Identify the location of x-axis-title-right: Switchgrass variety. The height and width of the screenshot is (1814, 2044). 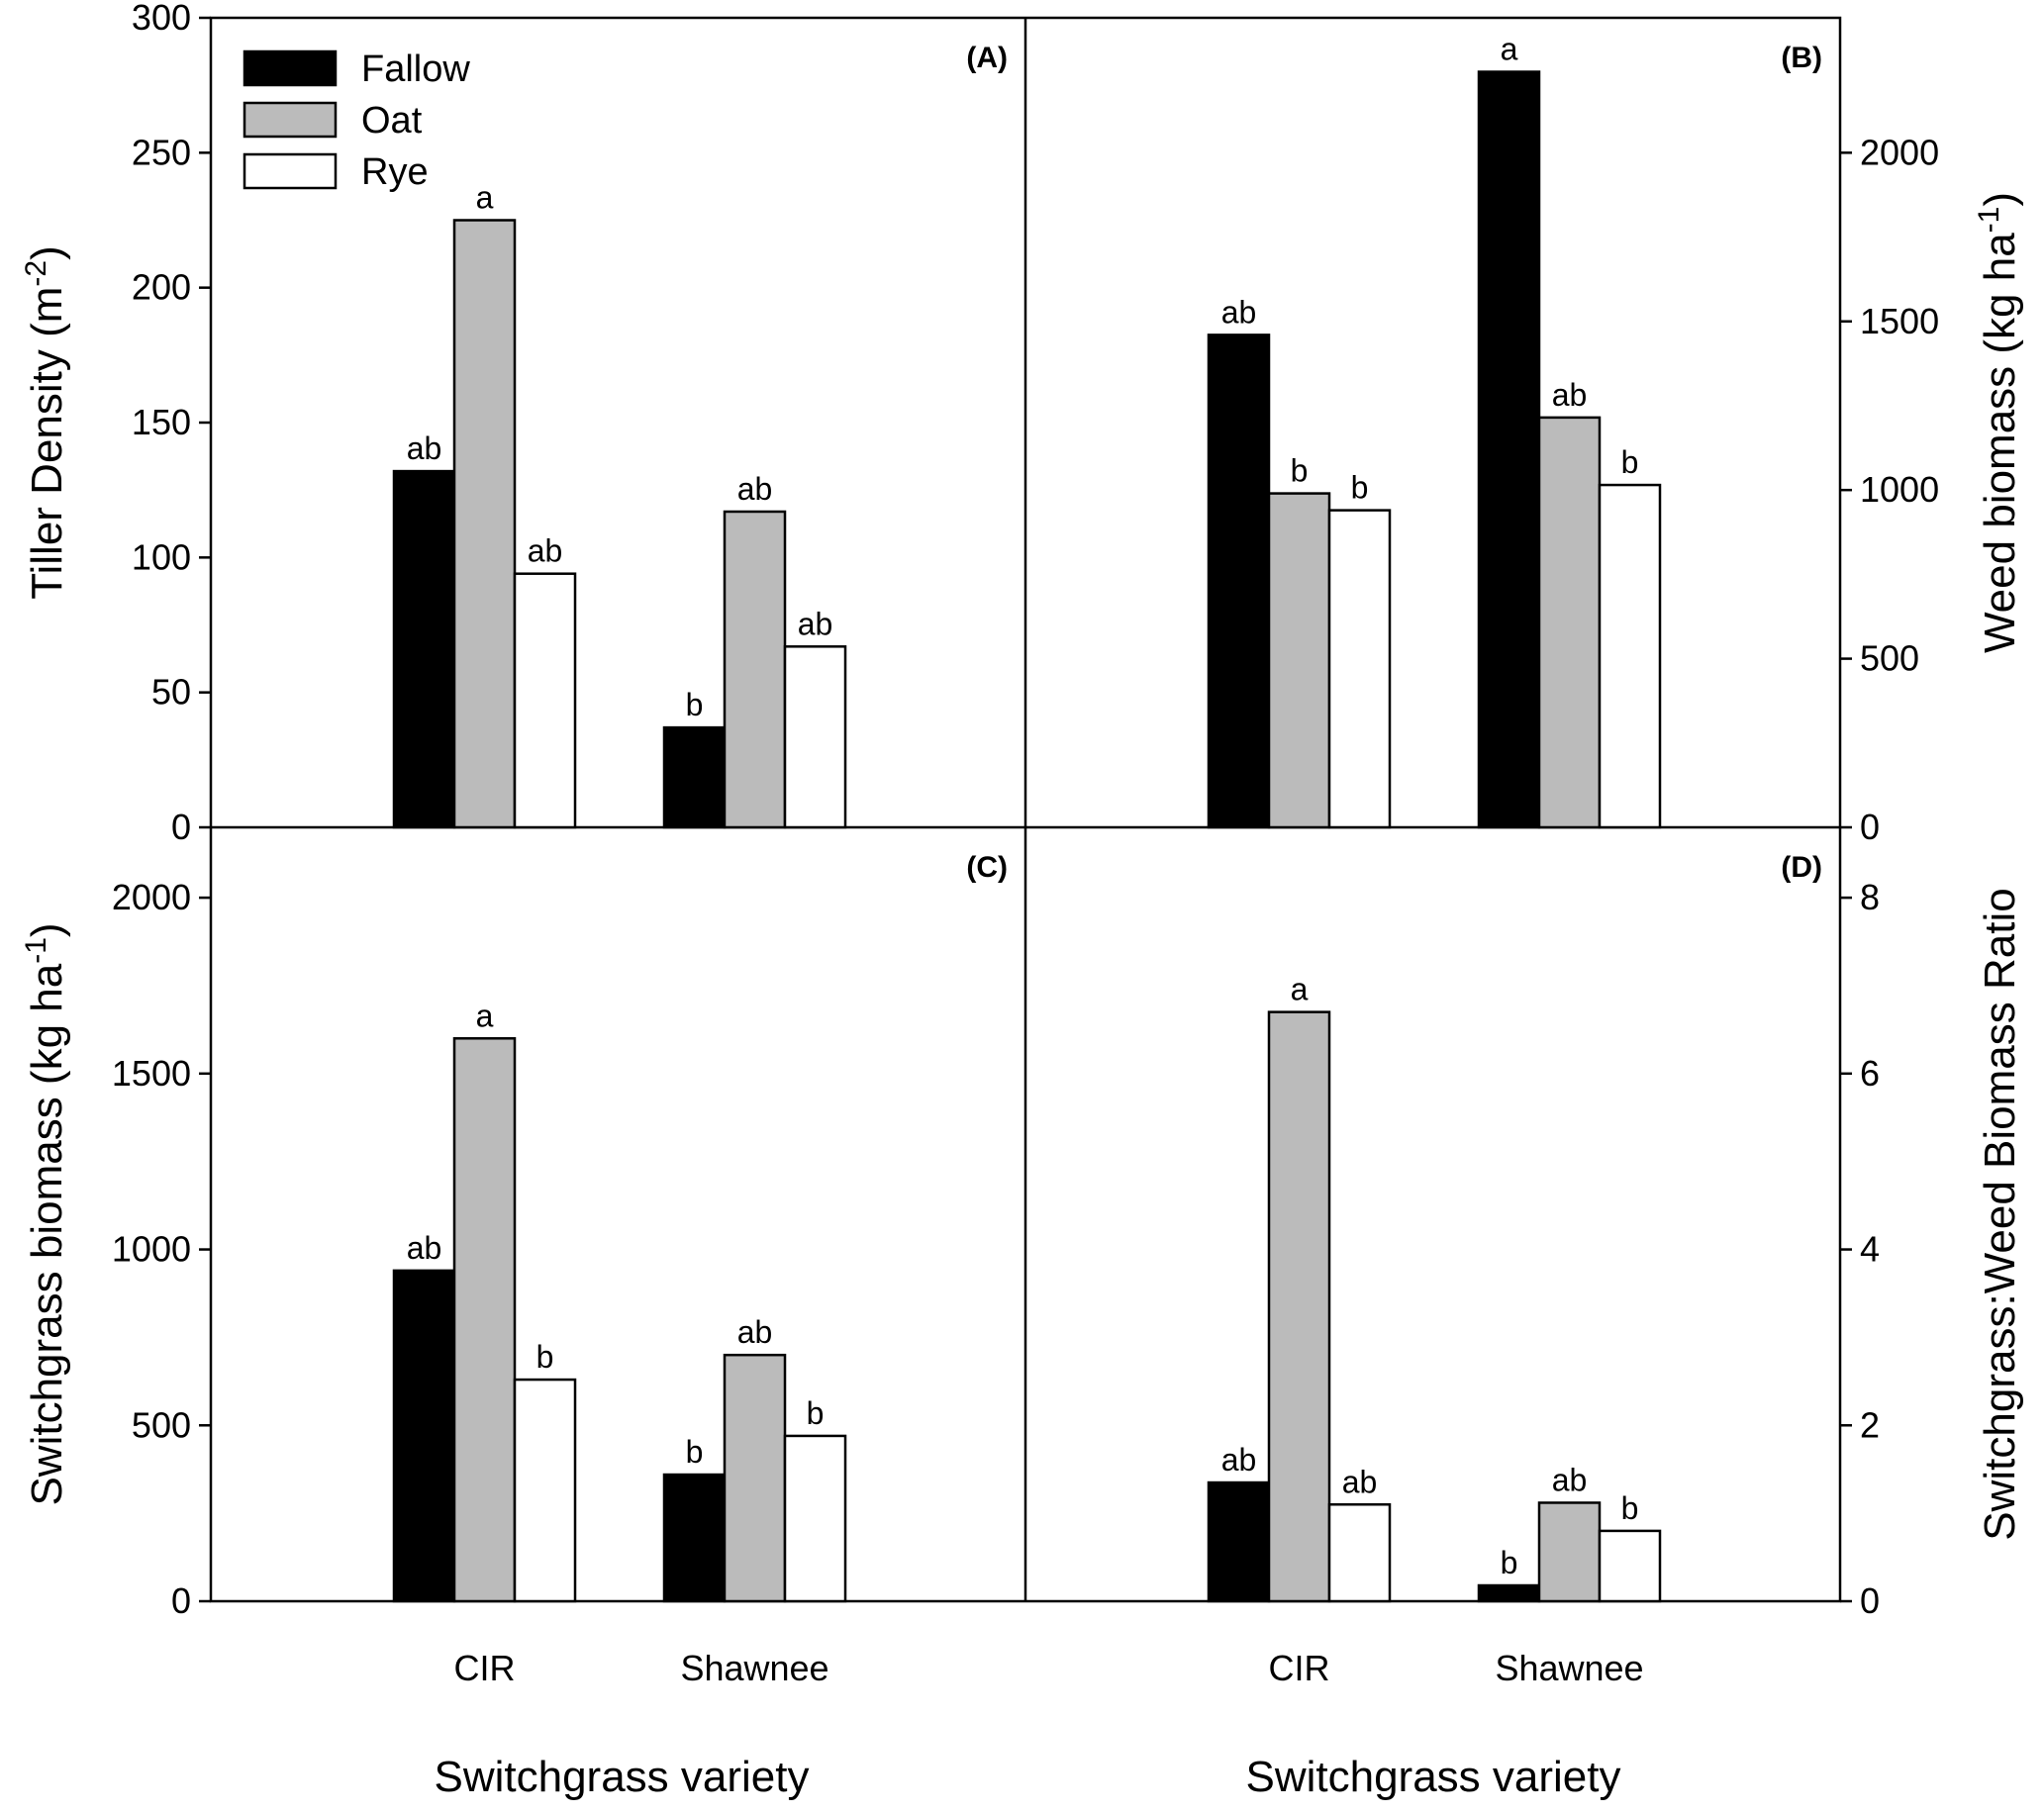
(1432, 1777).